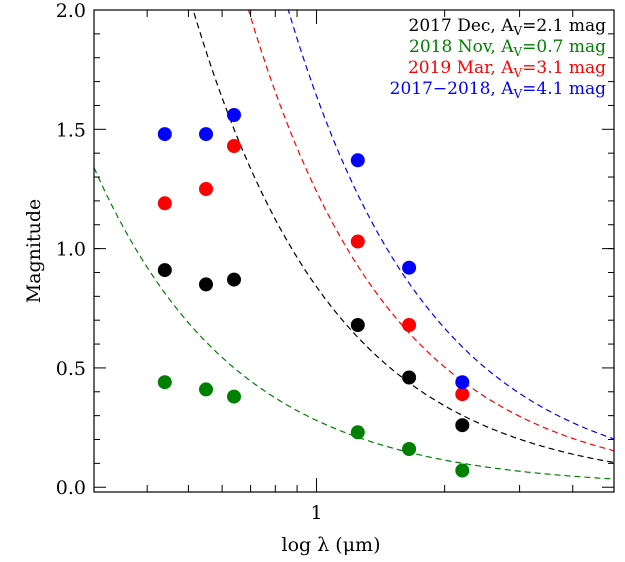  What do you see at coordinates (71, 369) in the screenshot?
I see `y-tick-label: 0.5` at bounding box center [71, 369].